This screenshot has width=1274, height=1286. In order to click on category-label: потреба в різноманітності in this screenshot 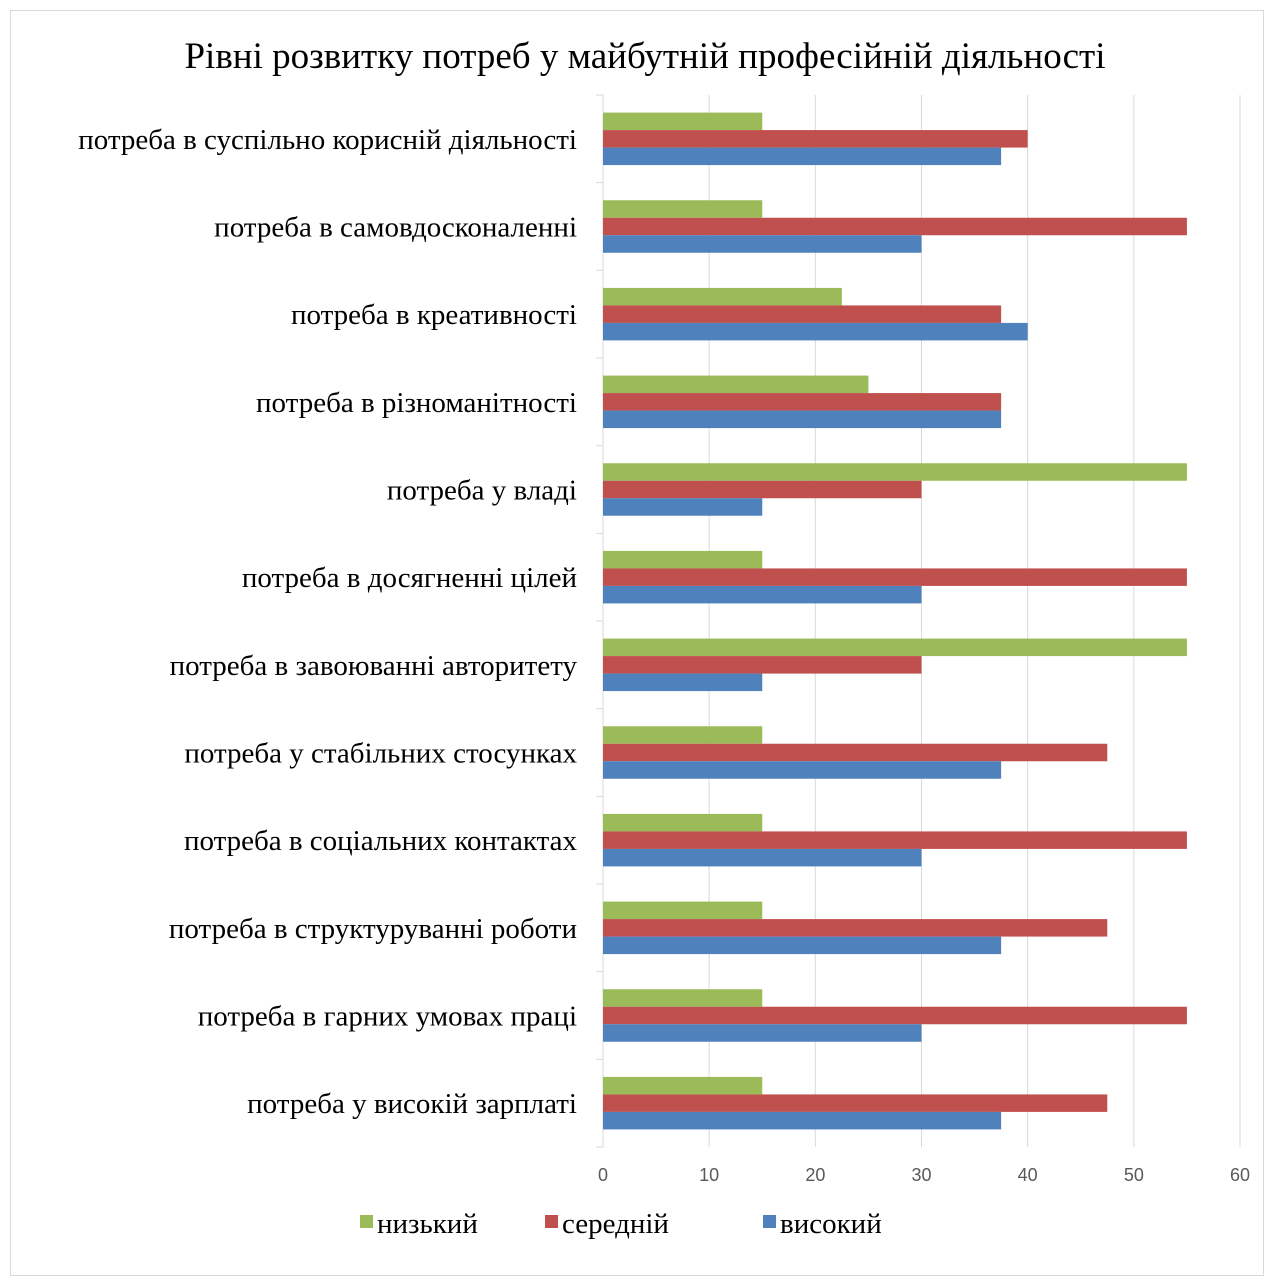, I will do `click(416, 403)`.